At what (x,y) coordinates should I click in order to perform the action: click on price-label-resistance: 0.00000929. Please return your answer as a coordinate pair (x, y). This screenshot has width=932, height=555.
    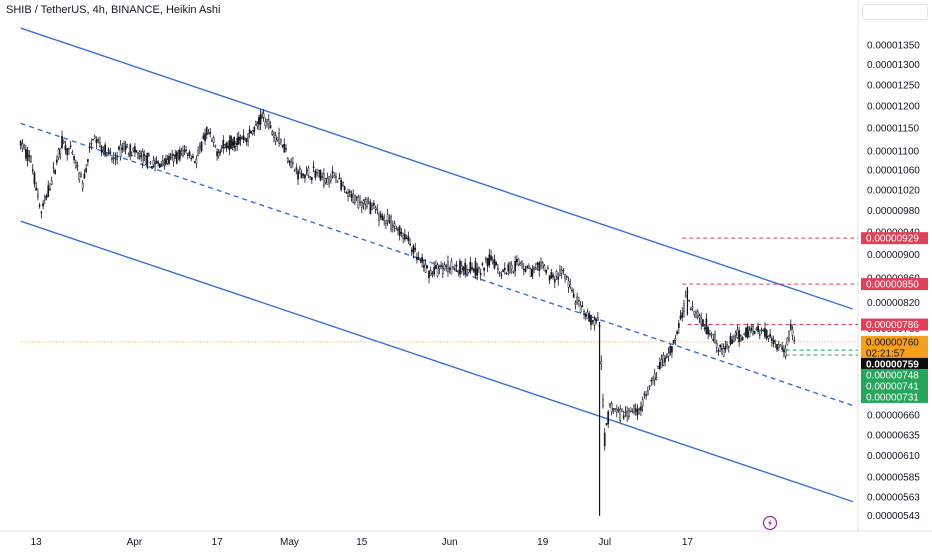
    Looking at the image, I should click on (892, 239).